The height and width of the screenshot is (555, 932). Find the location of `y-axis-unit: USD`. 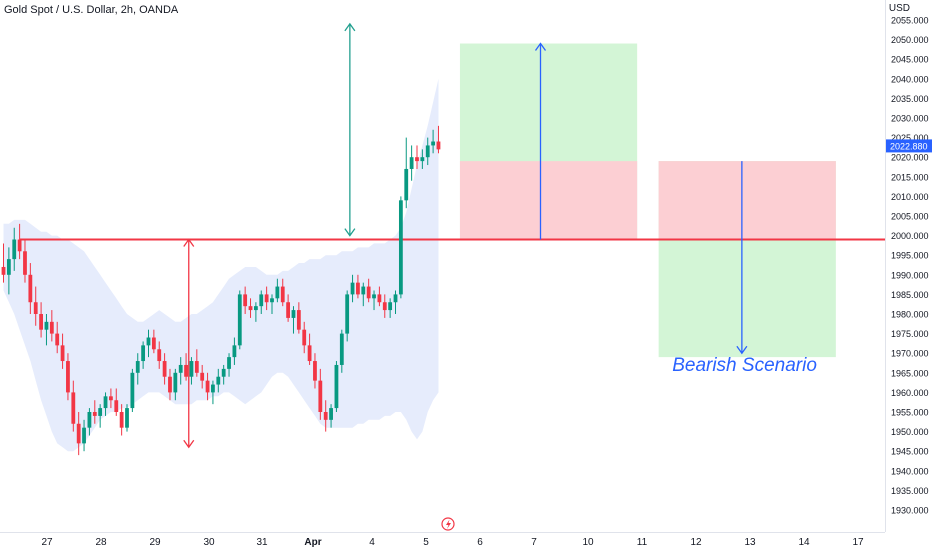

y-axis-unit: USD is located at coordinates (899, 8).